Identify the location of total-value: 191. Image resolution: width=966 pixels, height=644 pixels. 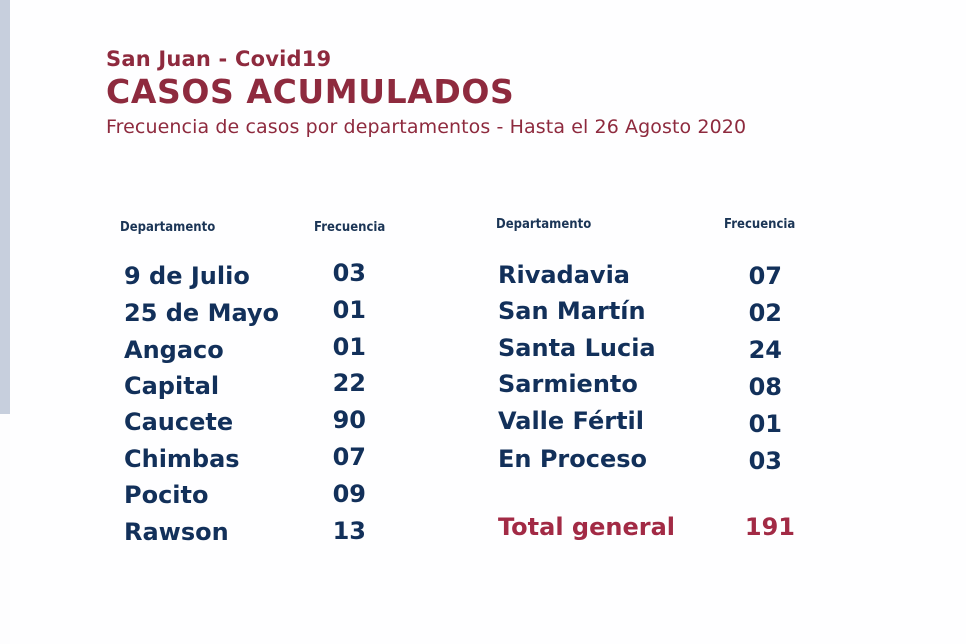
(769, 527).